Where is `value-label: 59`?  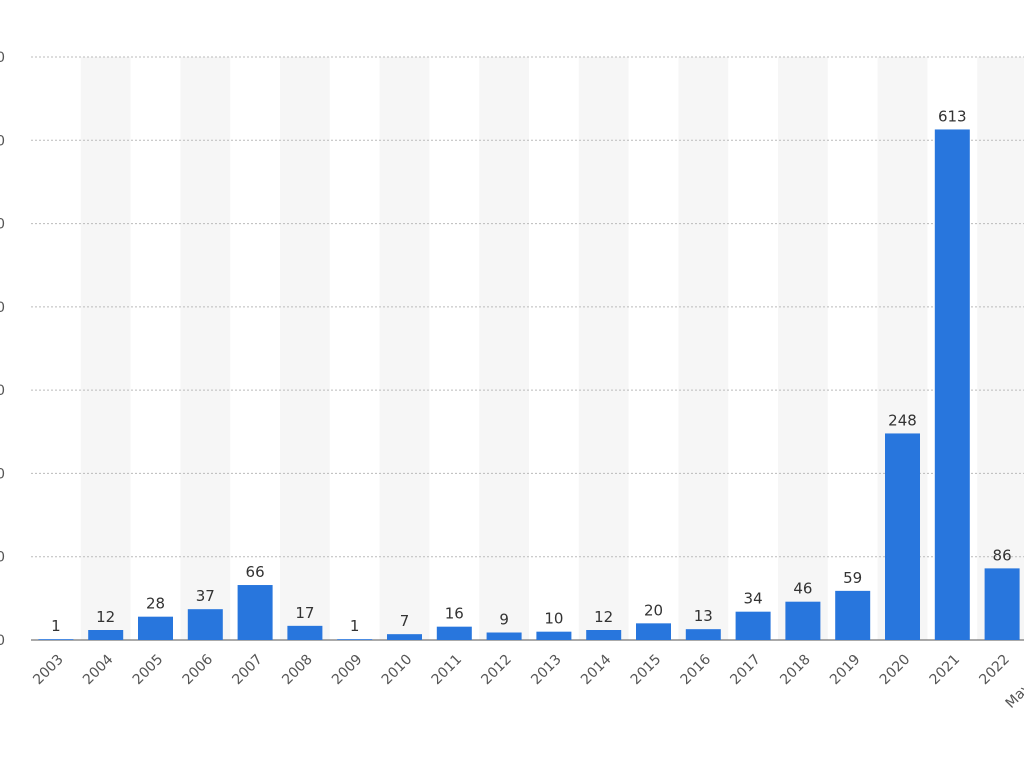
value-label: 59 is located at coordinates (852, 578).